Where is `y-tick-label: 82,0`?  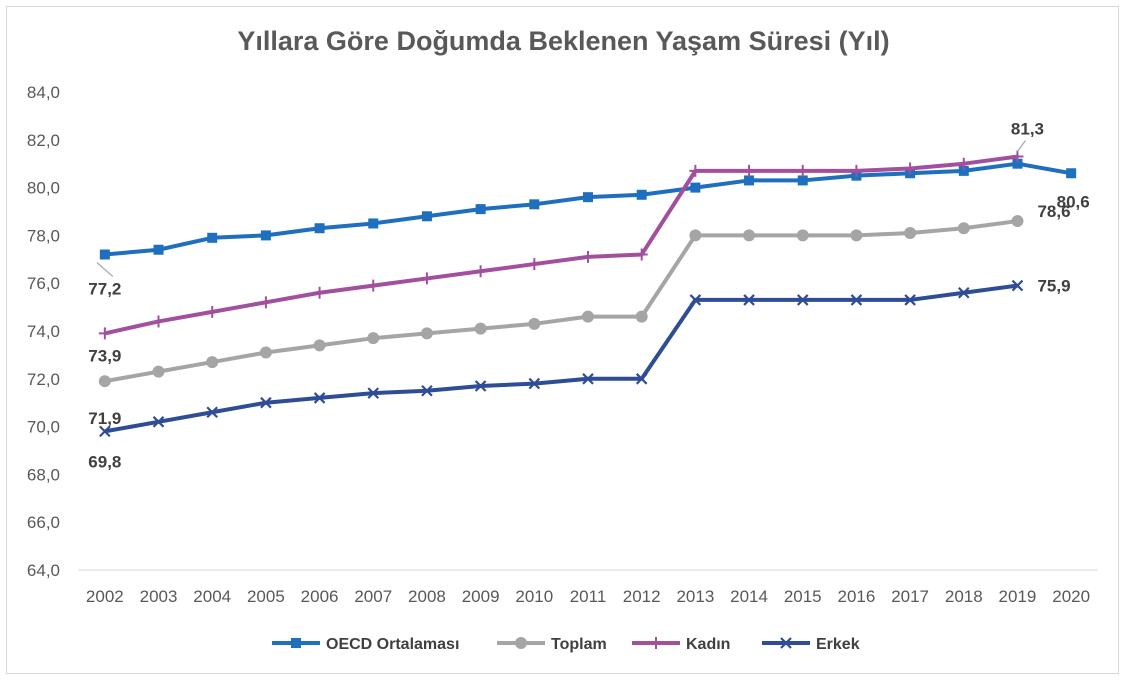 y-tick-label: 82,0 is located at coordinates (43, 140).